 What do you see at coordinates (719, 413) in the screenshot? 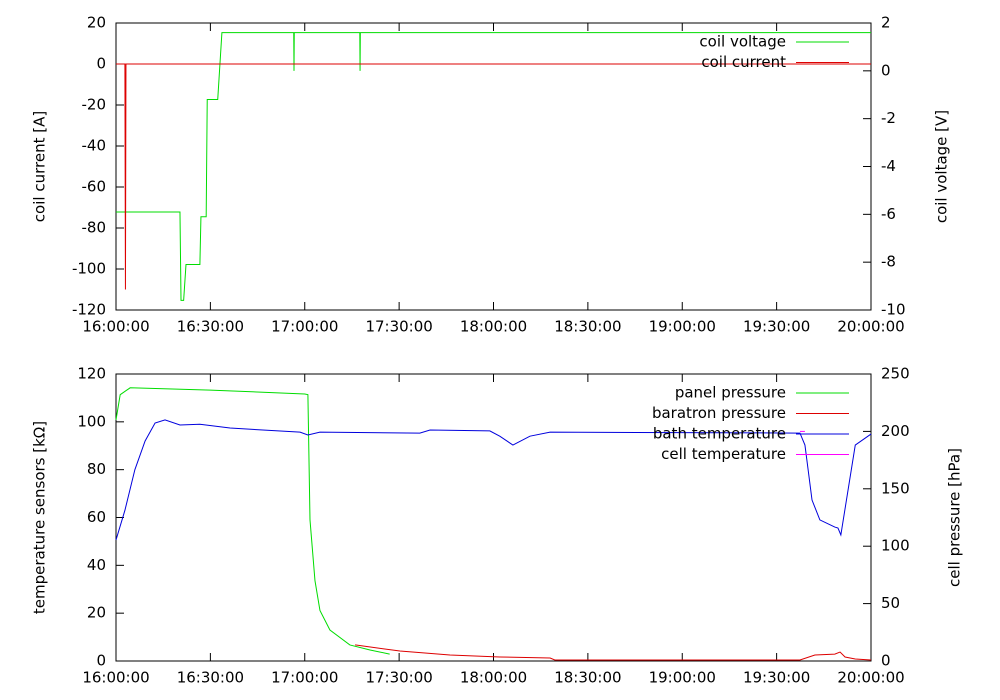
I see `legend-label: baratron pressure` at bounding box center [719, 413].